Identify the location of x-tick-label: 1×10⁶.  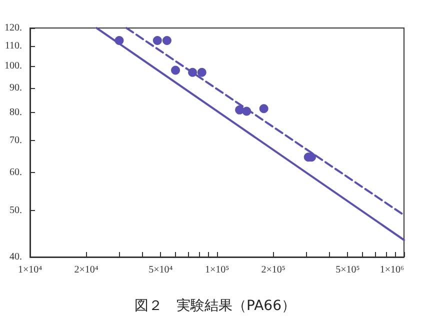
(392, 270).